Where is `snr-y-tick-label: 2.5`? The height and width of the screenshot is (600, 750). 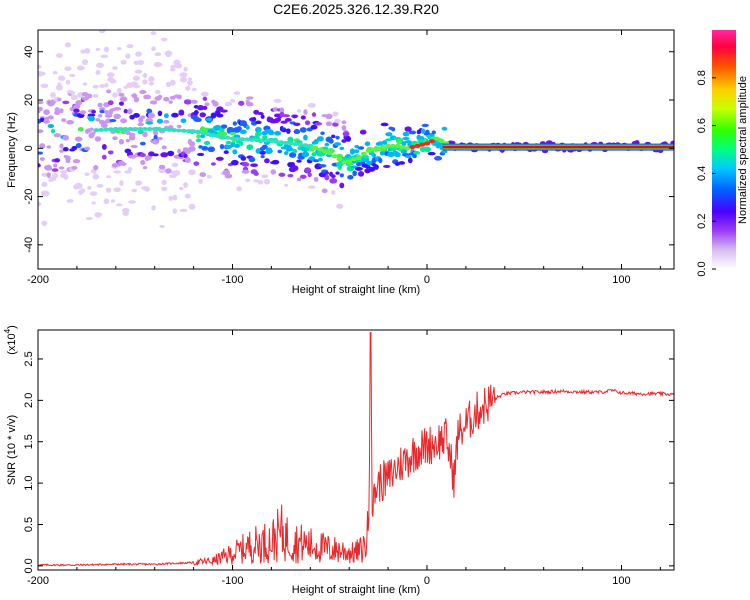 snr-y-tick-label: 2.5 is located at coordinates (29, 358).